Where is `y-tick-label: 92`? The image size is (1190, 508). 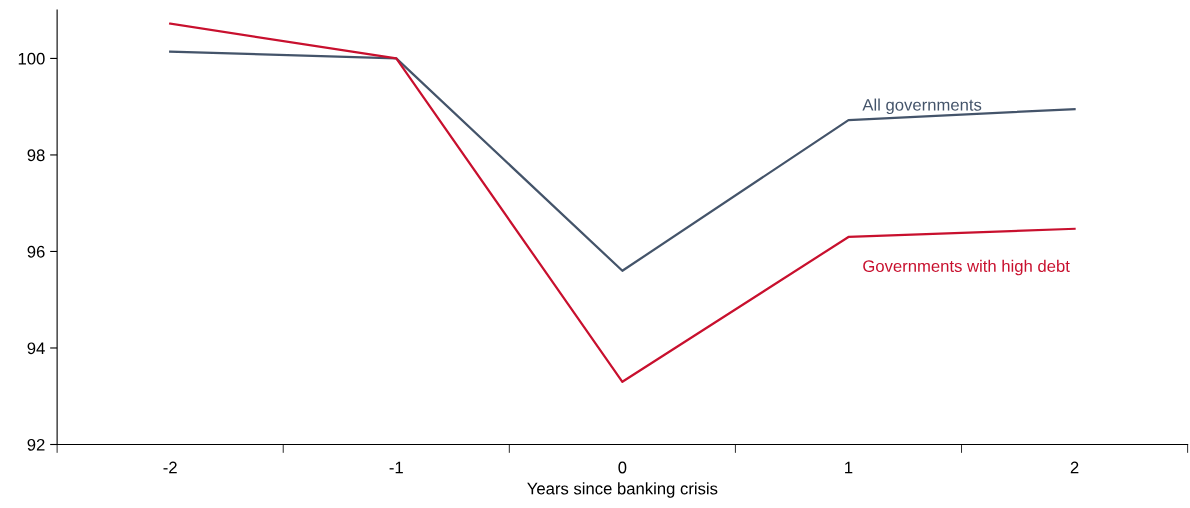 y-tick-label: 92 is located at coordinates (36, 444).